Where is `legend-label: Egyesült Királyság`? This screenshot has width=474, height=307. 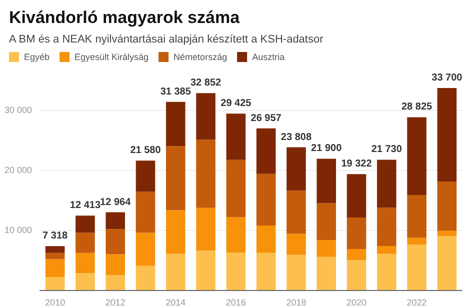
legend-label: Egyesült Királyság is located at coordinates (111, 57).